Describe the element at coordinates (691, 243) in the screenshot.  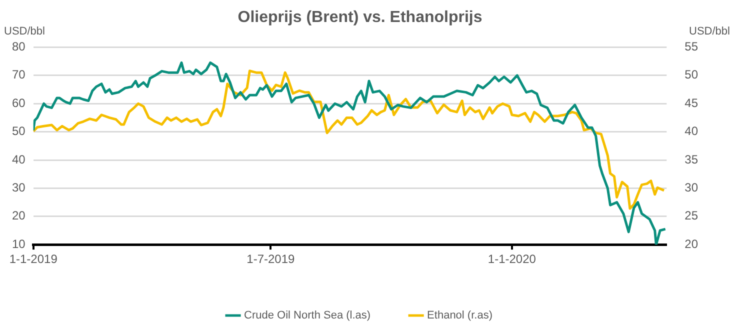
I see `y2-tick-label: 20` at that location.